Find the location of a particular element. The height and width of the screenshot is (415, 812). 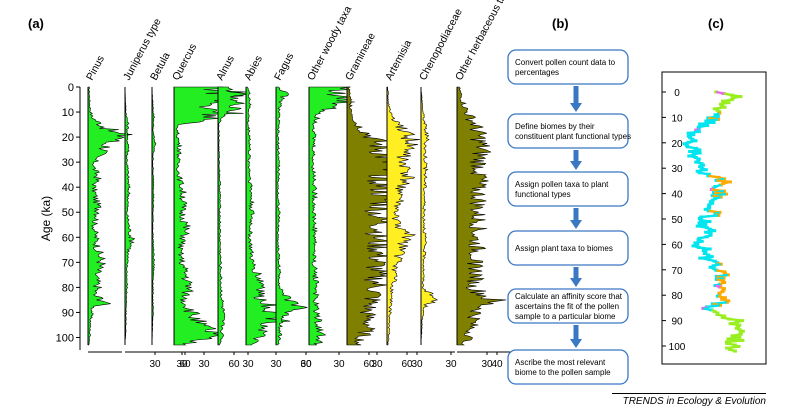

taxon-label: Artemisia is located at coordinates (398, 60).